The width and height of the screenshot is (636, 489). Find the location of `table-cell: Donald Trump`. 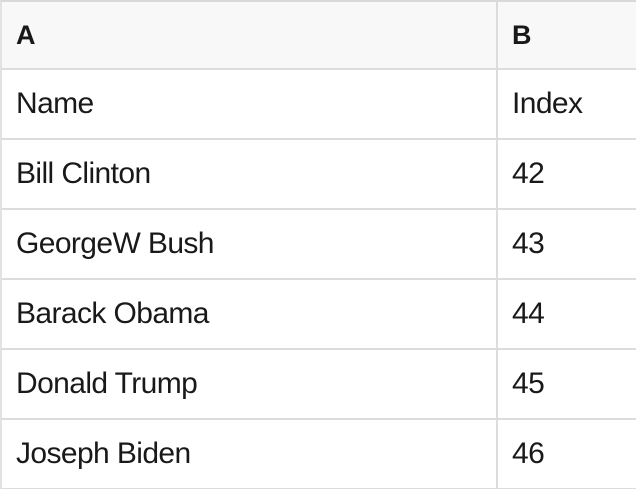

table-cell: Donald Trump is located at coordinates (250, 384).